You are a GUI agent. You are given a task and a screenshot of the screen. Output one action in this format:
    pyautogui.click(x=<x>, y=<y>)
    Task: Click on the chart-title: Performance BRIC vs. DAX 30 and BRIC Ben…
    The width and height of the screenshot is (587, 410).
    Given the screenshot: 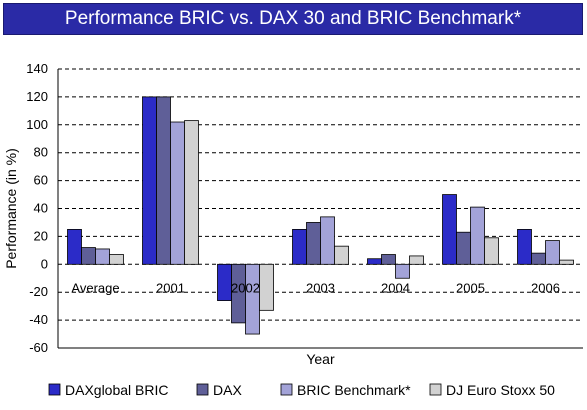 What is the action you would take?
    pyautogui.click(x=293, y=19)
    